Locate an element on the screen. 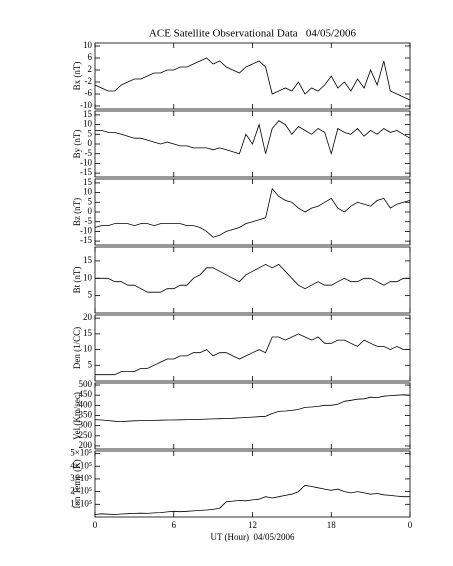 The width and height of the screenshot is (453, 566). y-tick-label: 250 is located at coordinates (86, 435).